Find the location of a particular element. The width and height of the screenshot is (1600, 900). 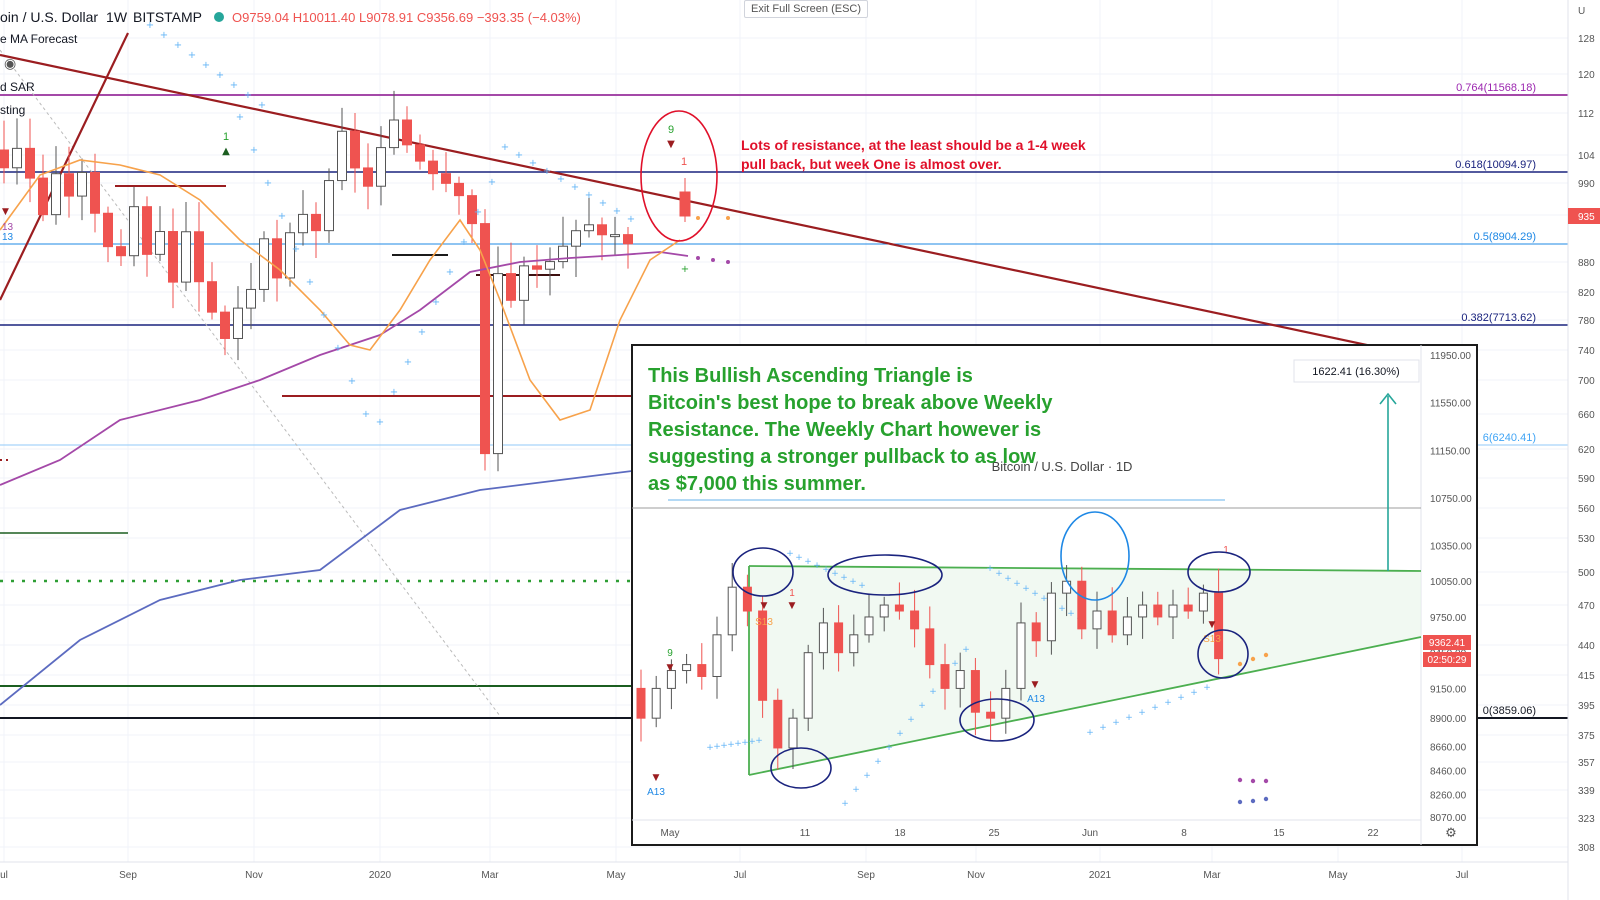

price-tick-label: 415 is located at coordinates (1586, 676).